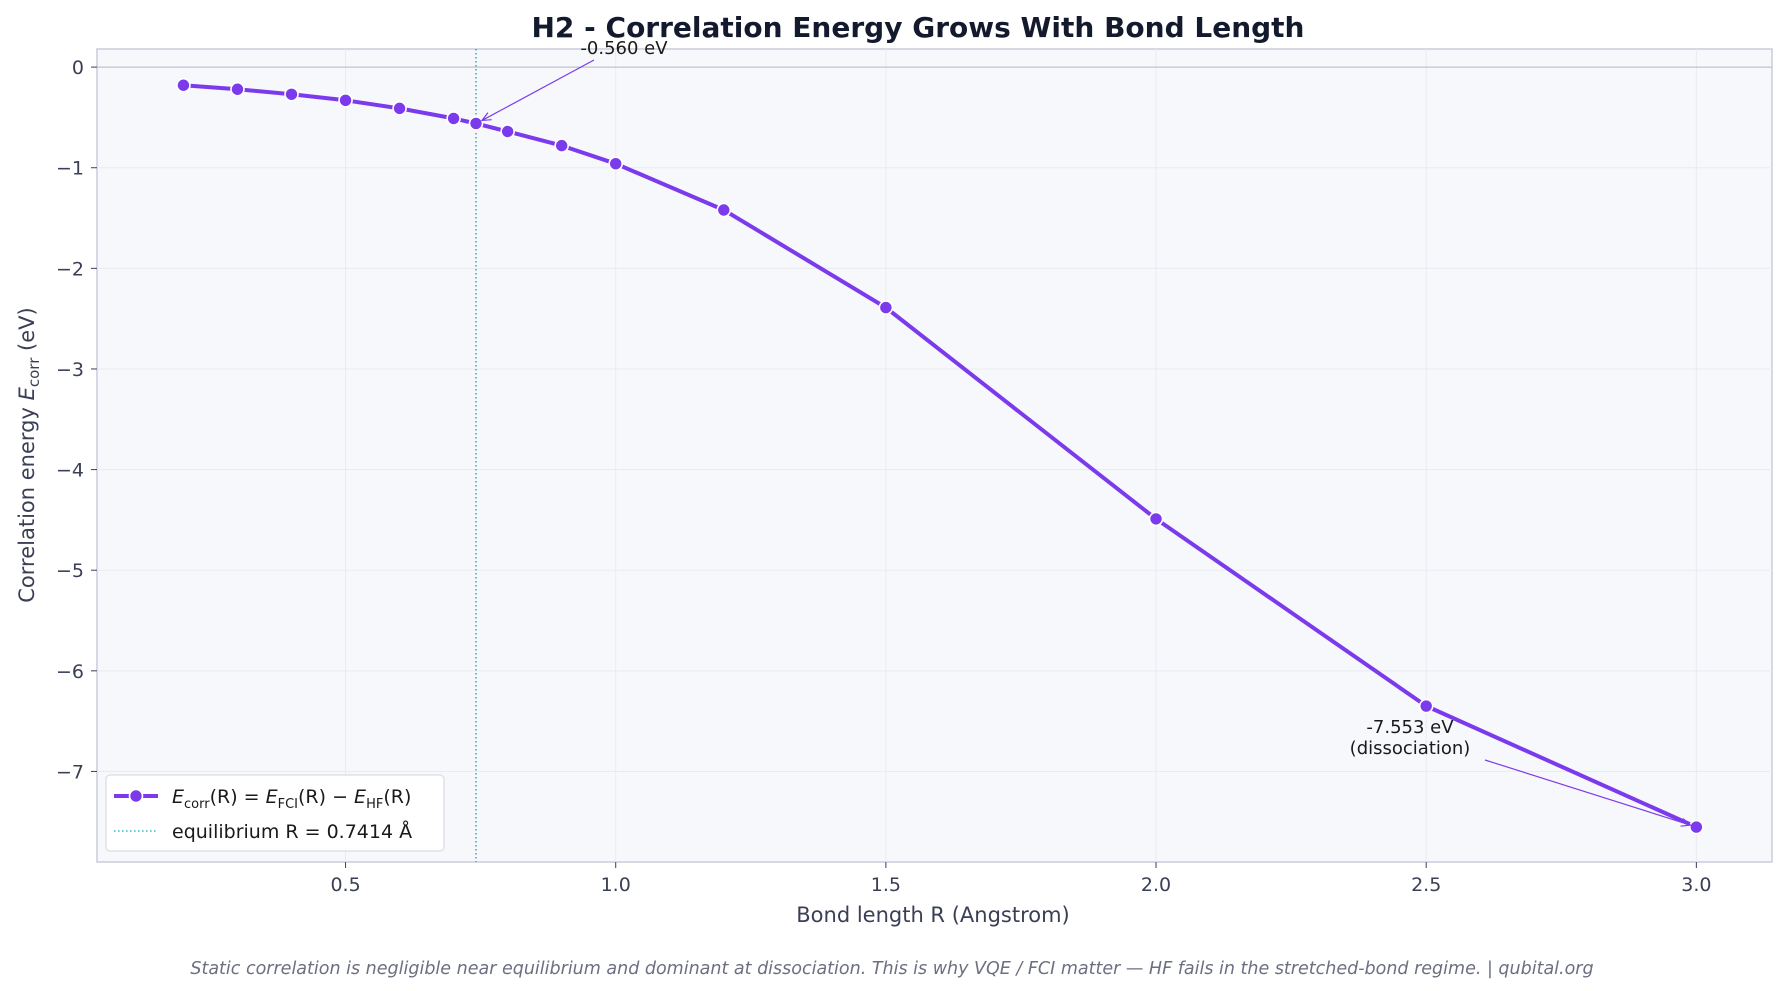 The image size is (1784, 991). What do you see at coordinates (29, 454) in the screenshot?
I see `y-axis-label: Correlation energy Ecorr (eV)` at bounding box center [29, 454].